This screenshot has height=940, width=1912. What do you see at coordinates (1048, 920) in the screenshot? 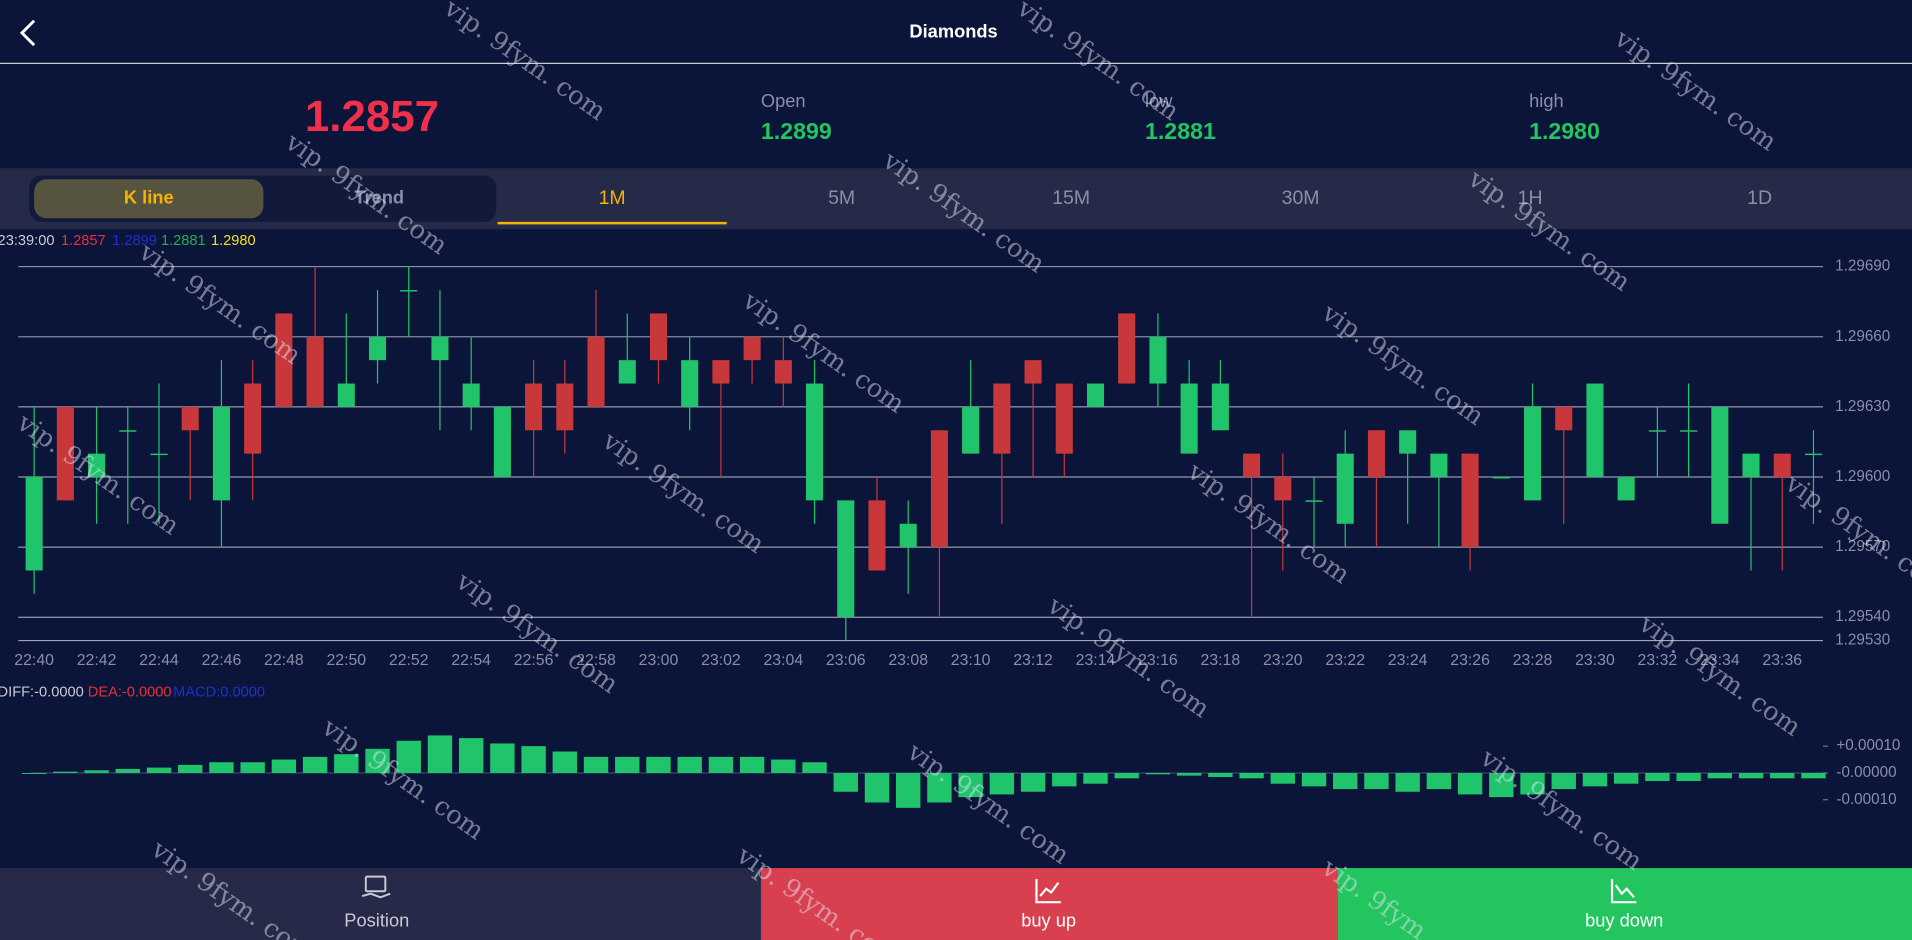
I see `button-label: buy up` at bounding box center [1048, 920].